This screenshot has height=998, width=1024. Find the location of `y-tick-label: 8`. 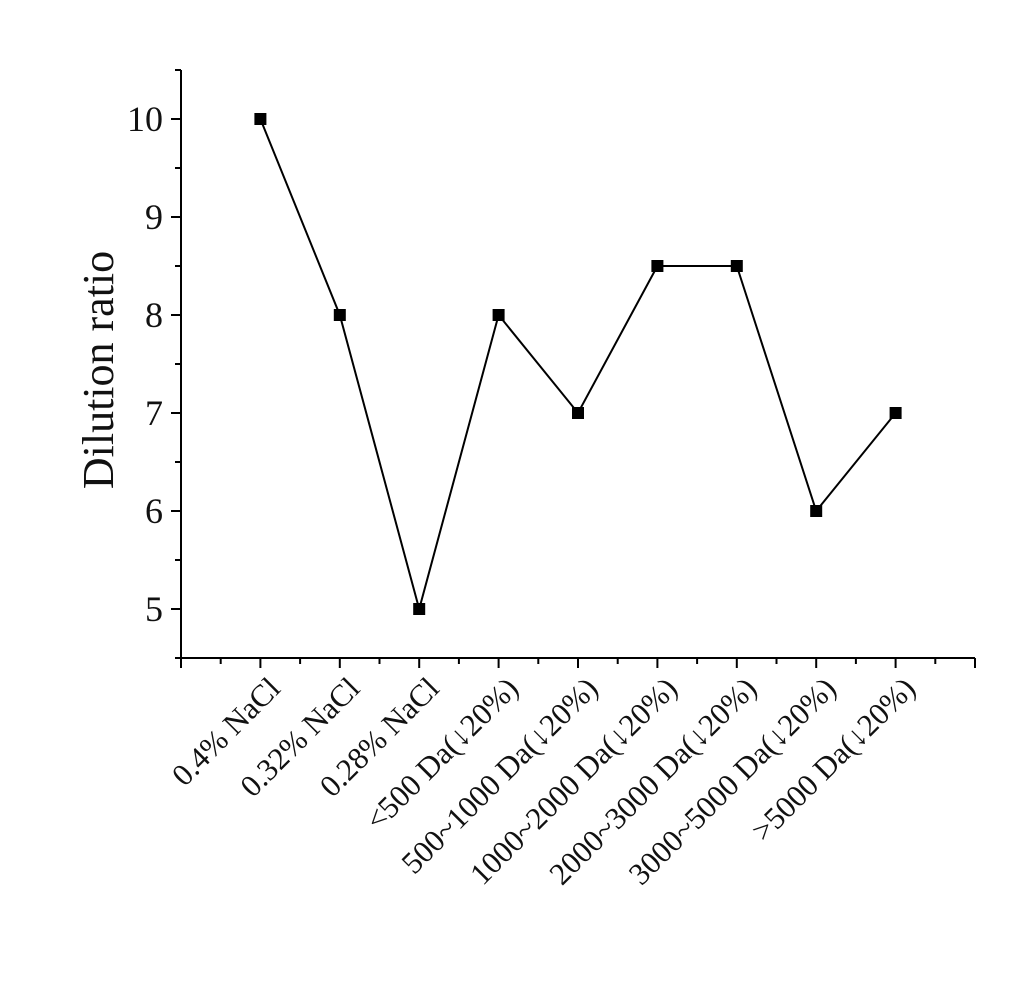

y-tick-label: 8 is located at coordinates (154, 315).